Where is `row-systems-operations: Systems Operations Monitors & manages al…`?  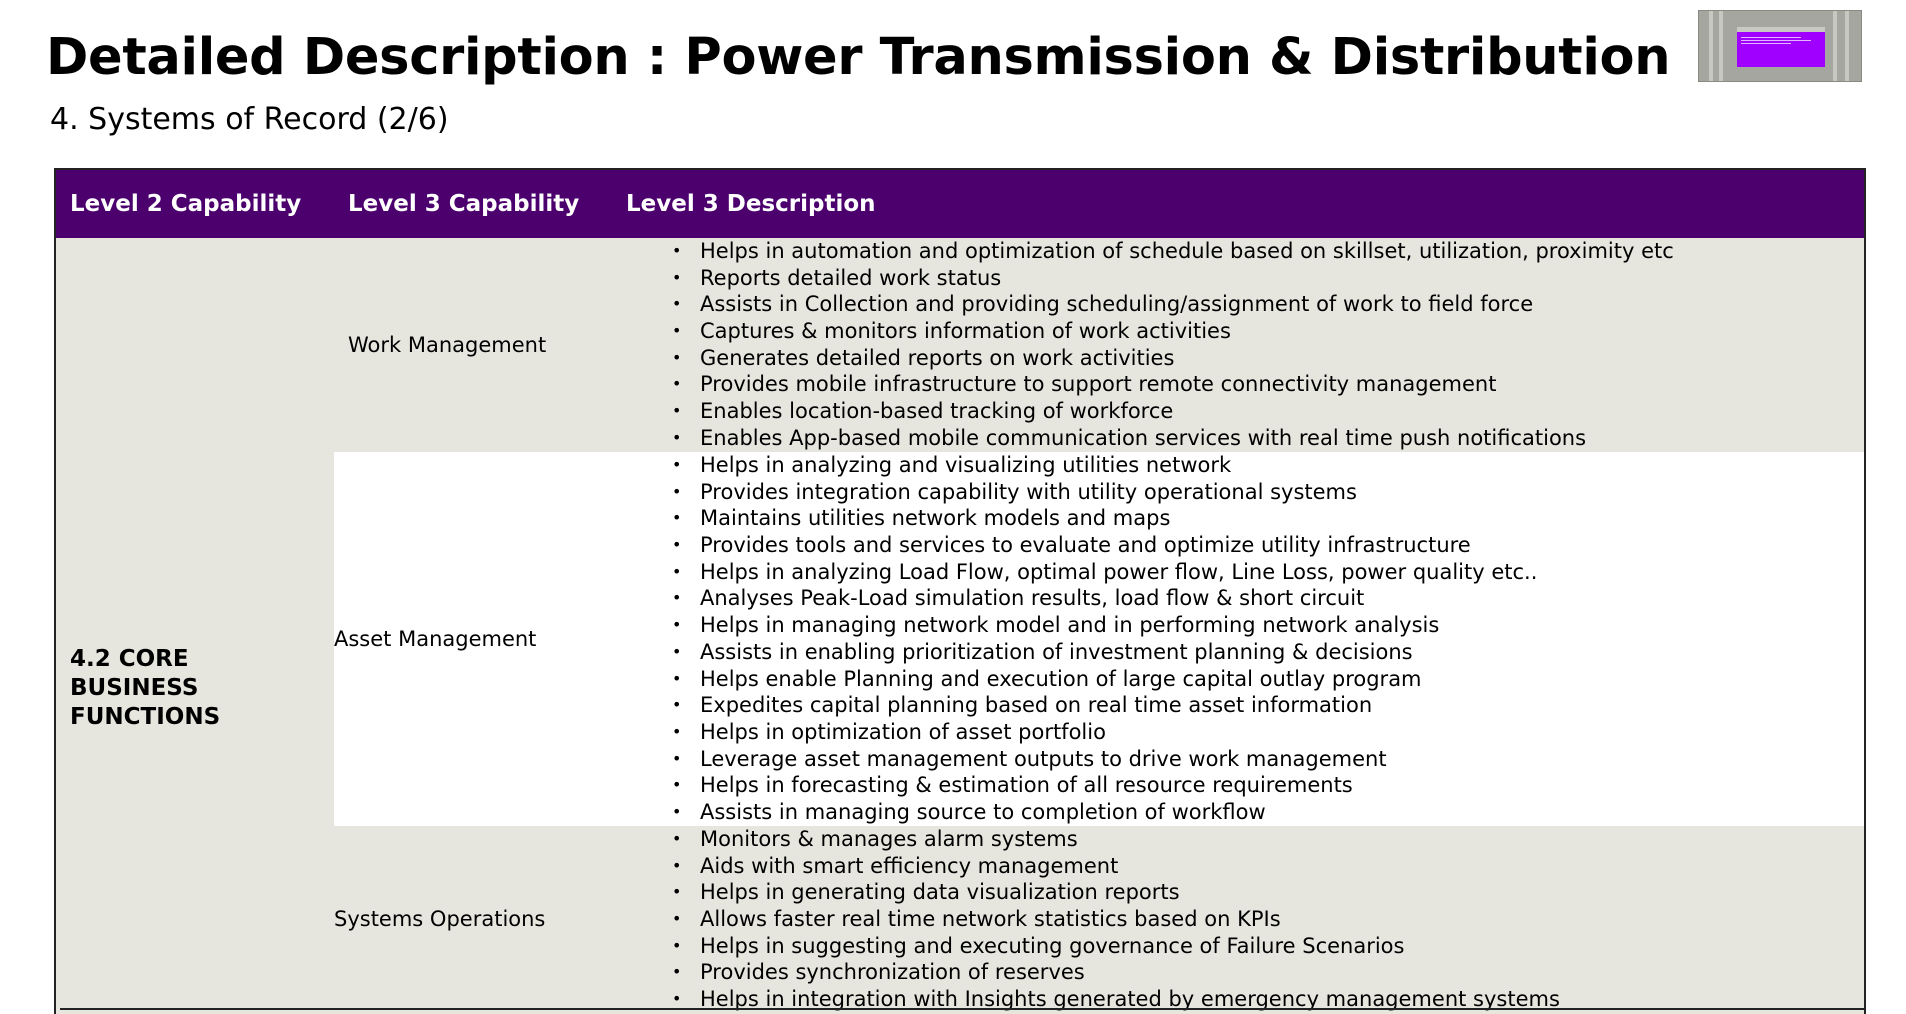
row-systems-operations: Systems Operations Monitors & manages al… is located at coordinates (1099, 920).